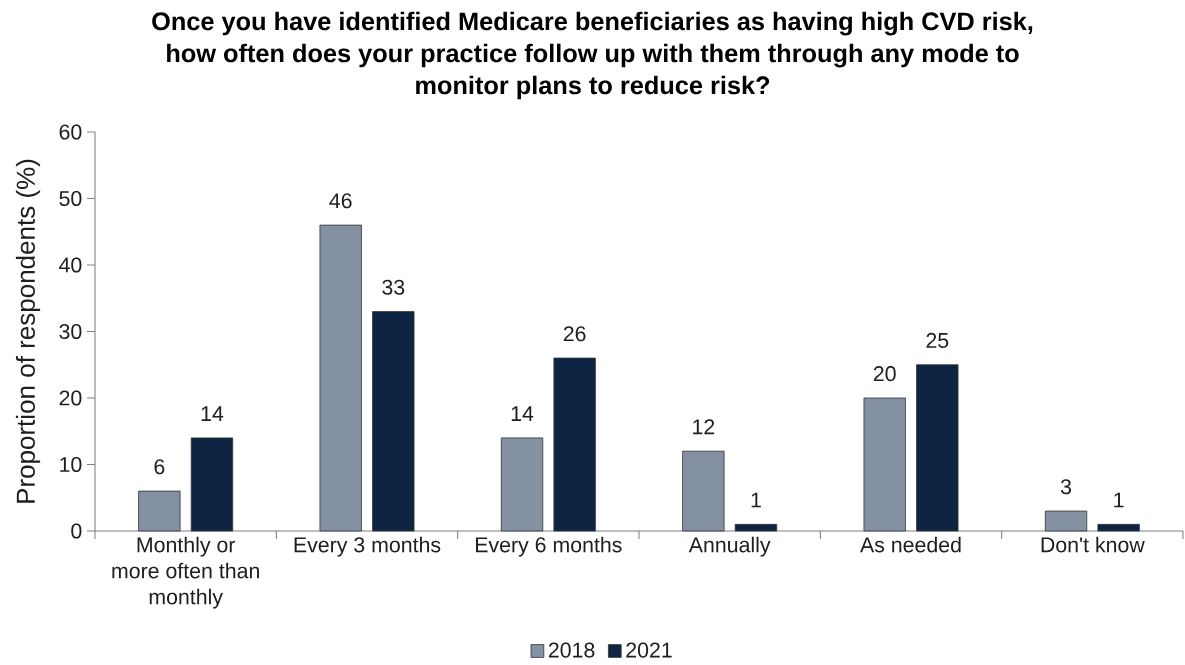  Describe the element at coordinates (1066, 487) in the screenshot. I see `data-label: 3` at that location.